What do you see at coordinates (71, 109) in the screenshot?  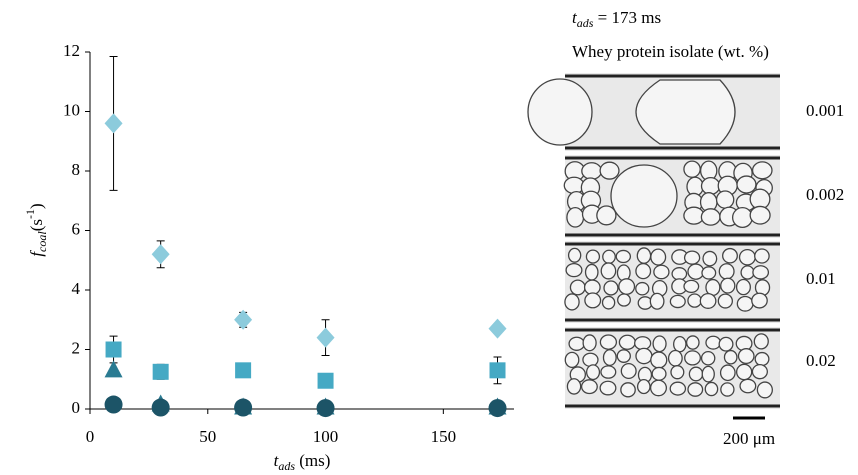 I see `y-tick-label: 10` at bounding box center [71, 109].